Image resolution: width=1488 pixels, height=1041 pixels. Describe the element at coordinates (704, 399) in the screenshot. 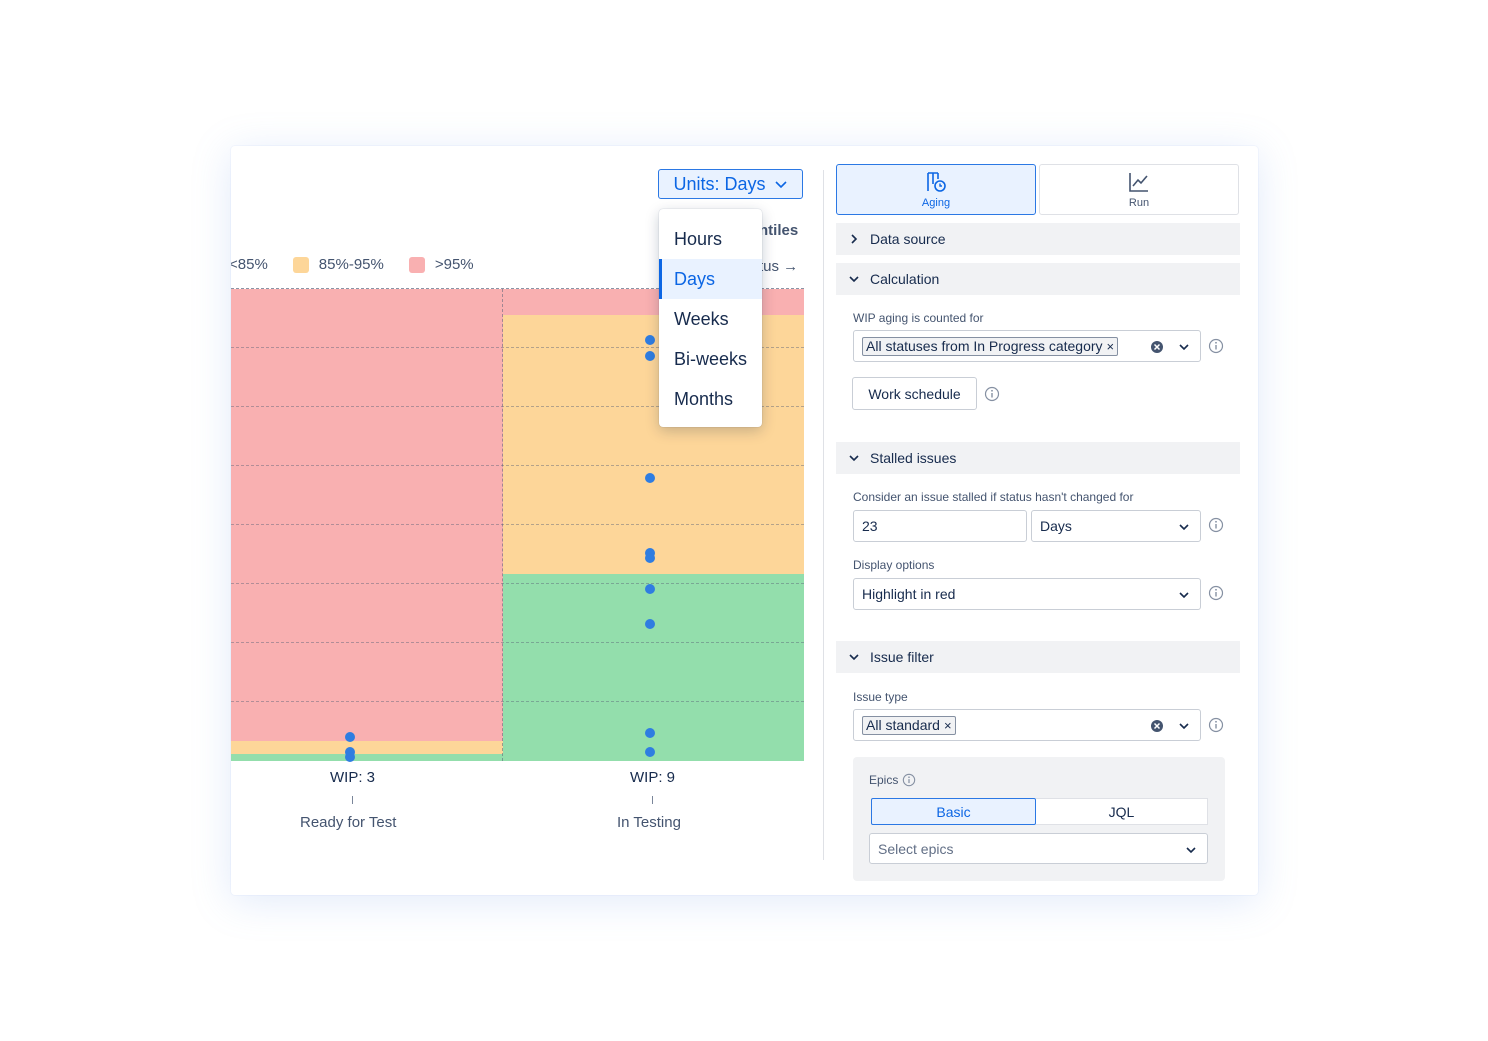

I see `menu-item-months: Months` at that location.